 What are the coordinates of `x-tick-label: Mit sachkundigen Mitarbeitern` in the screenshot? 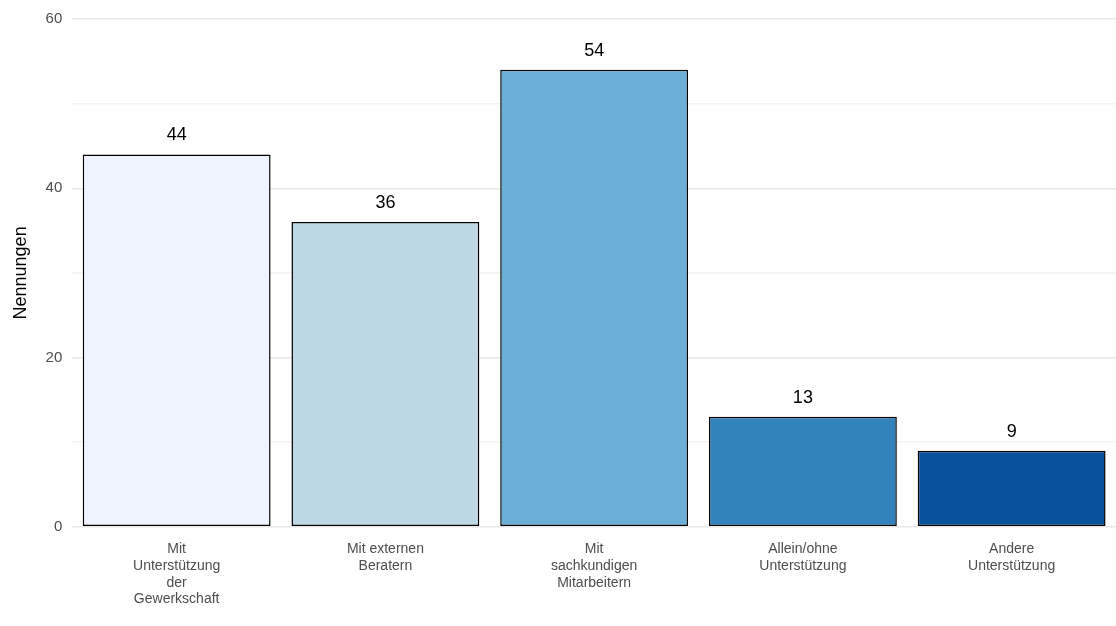 It's located at (594, 565).